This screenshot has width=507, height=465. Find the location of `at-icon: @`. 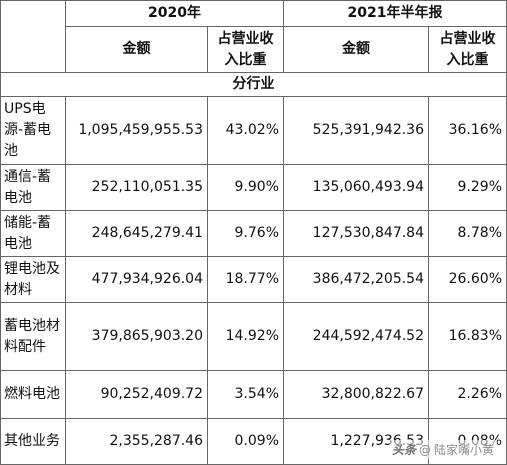

at-icon: @ is located at coordinates (424, 449).